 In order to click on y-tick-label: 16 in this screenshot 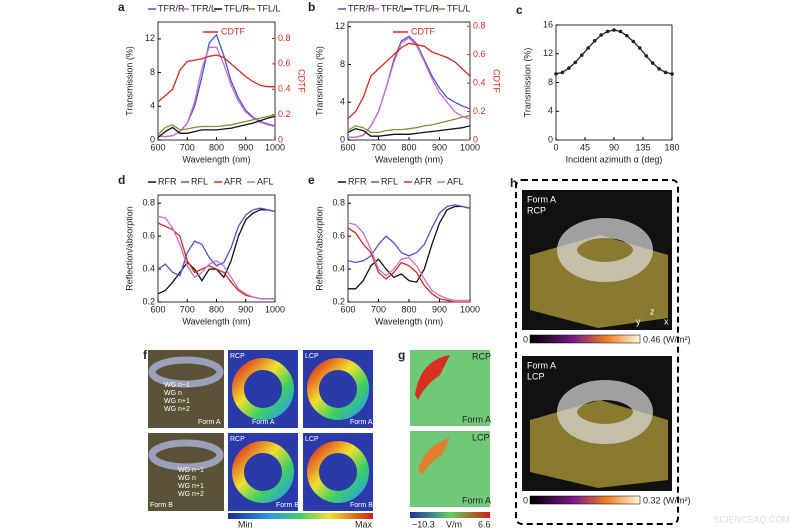, I will do `click(548, 24)`.